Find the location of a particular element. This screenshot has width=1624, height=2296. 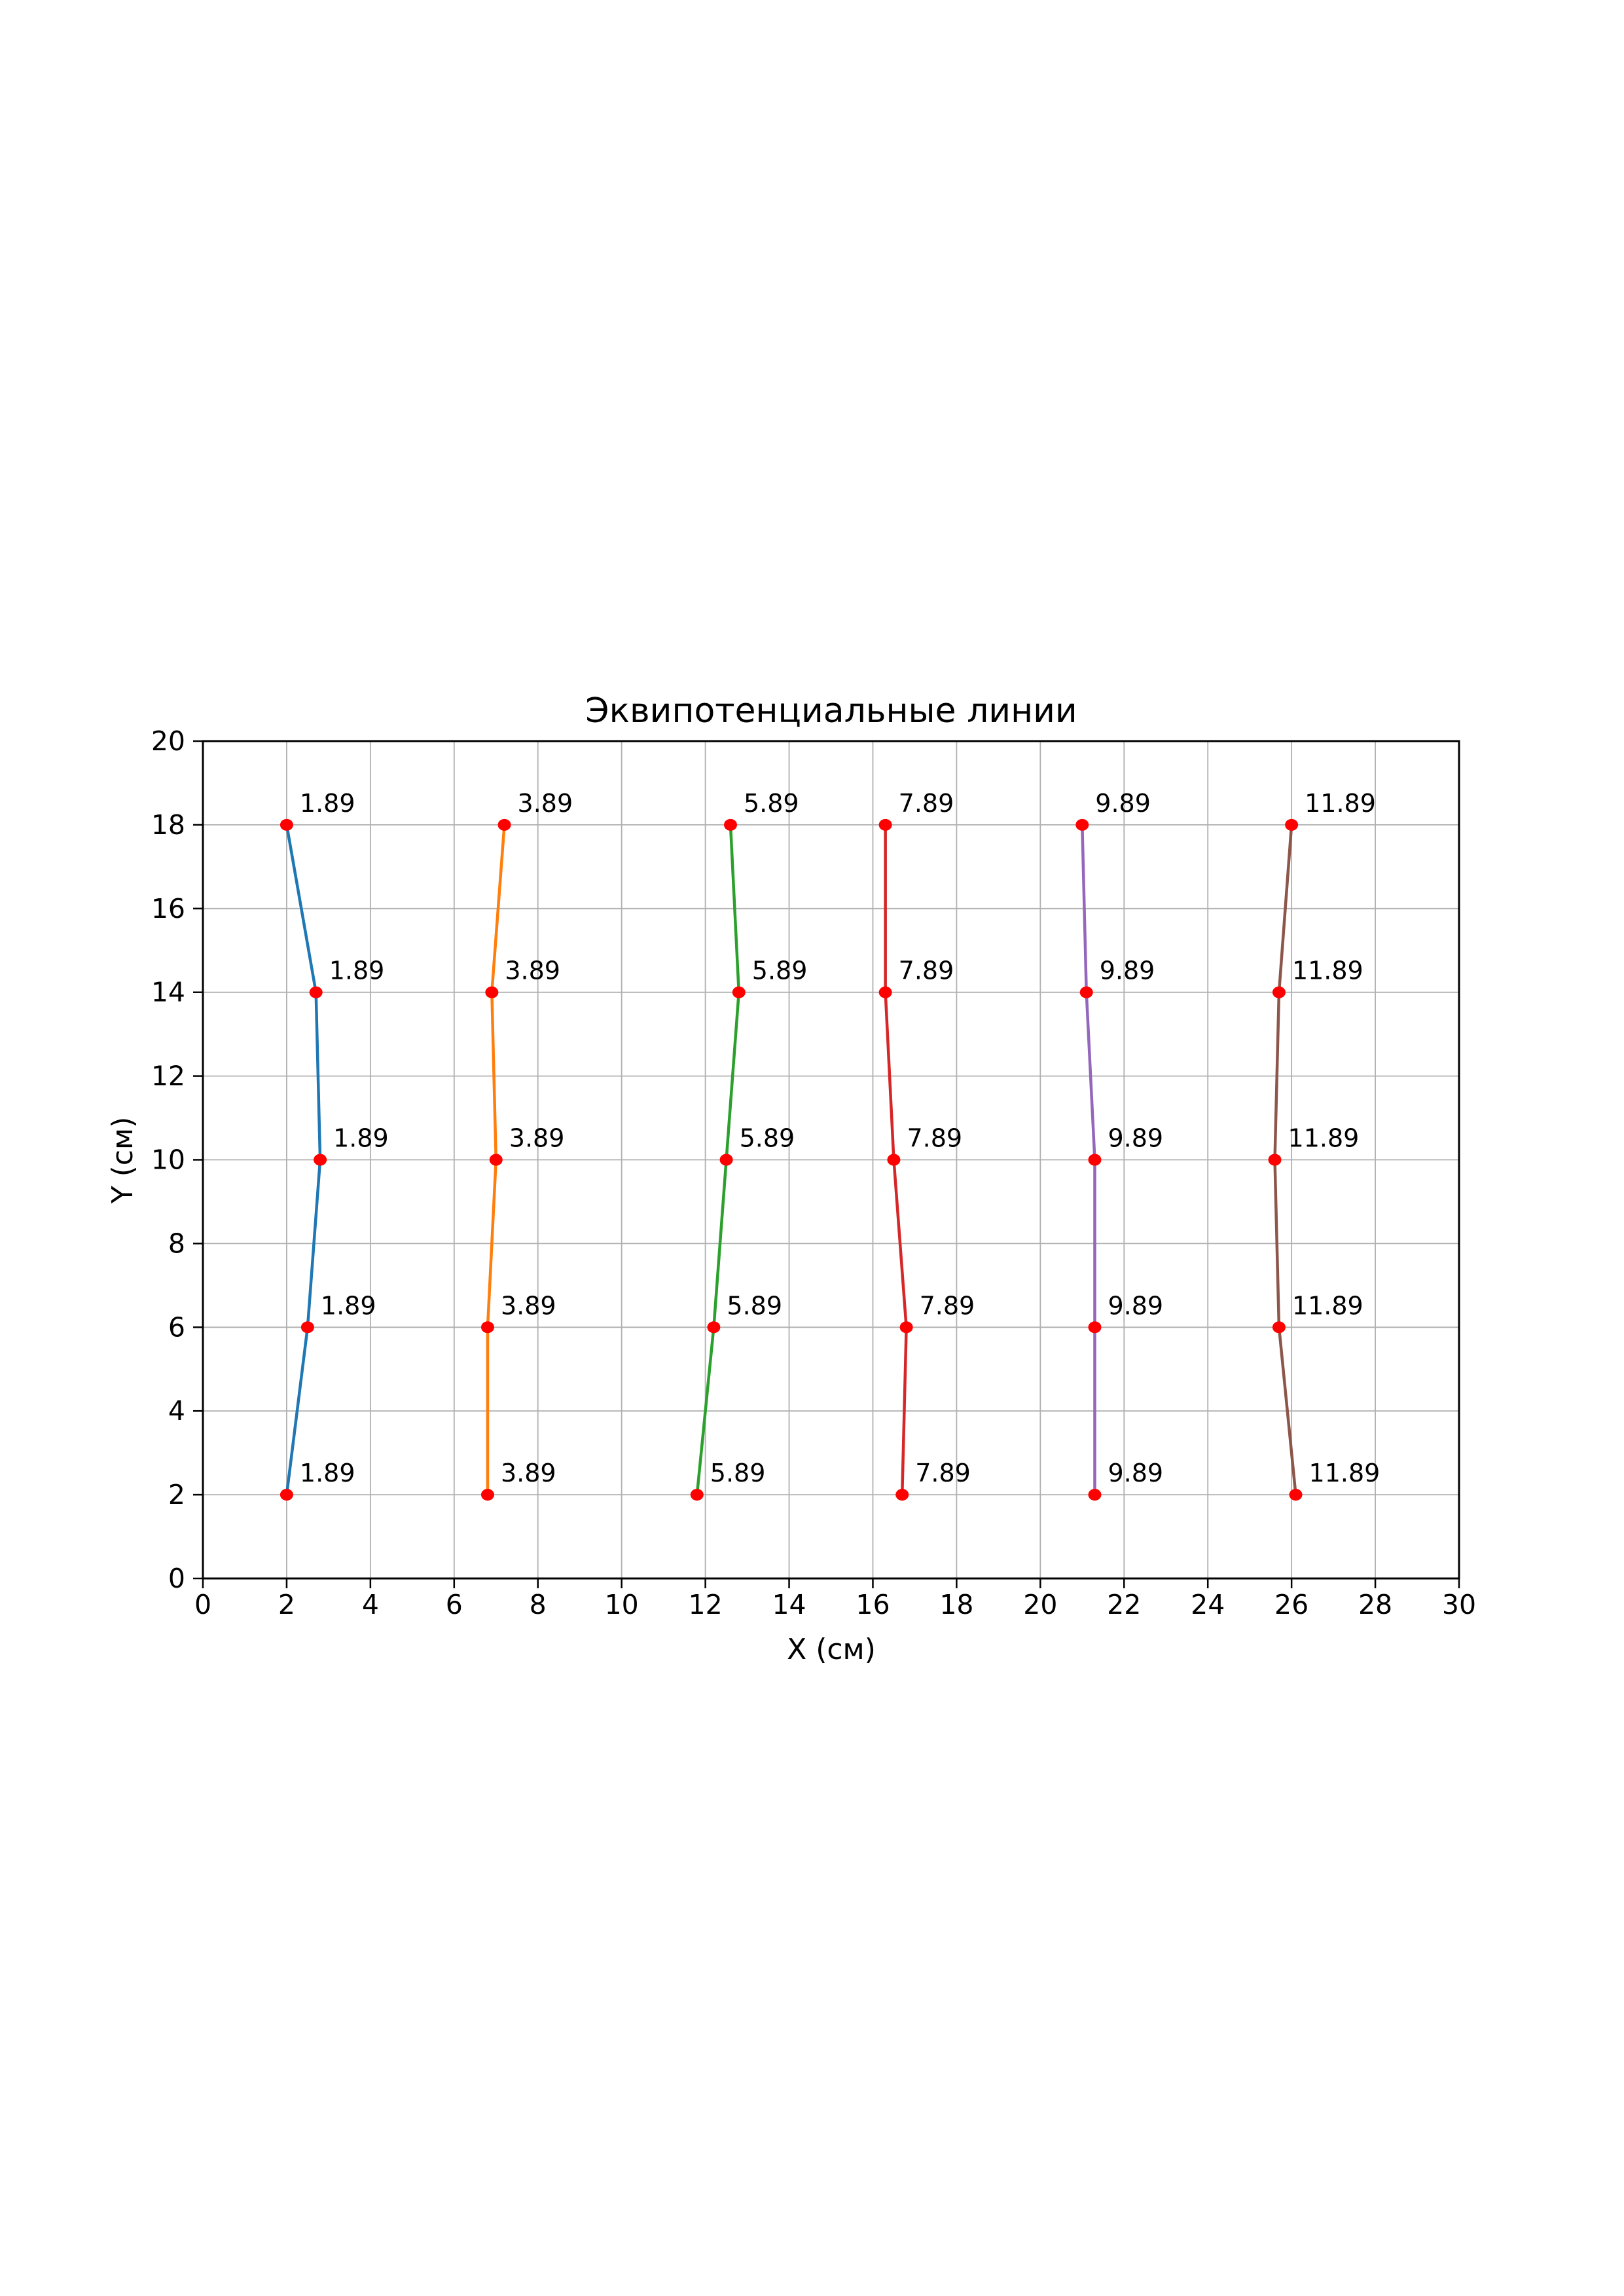

x-tick-label: 0 is located at coordinates (202, 1604).